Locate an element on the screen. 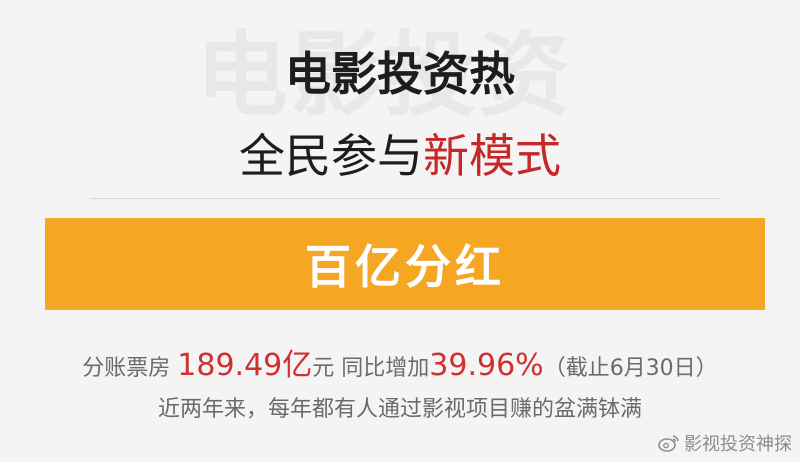 The image size is (800, 462). banner-text: 百亿分红 is located at coordinates (405, 267).